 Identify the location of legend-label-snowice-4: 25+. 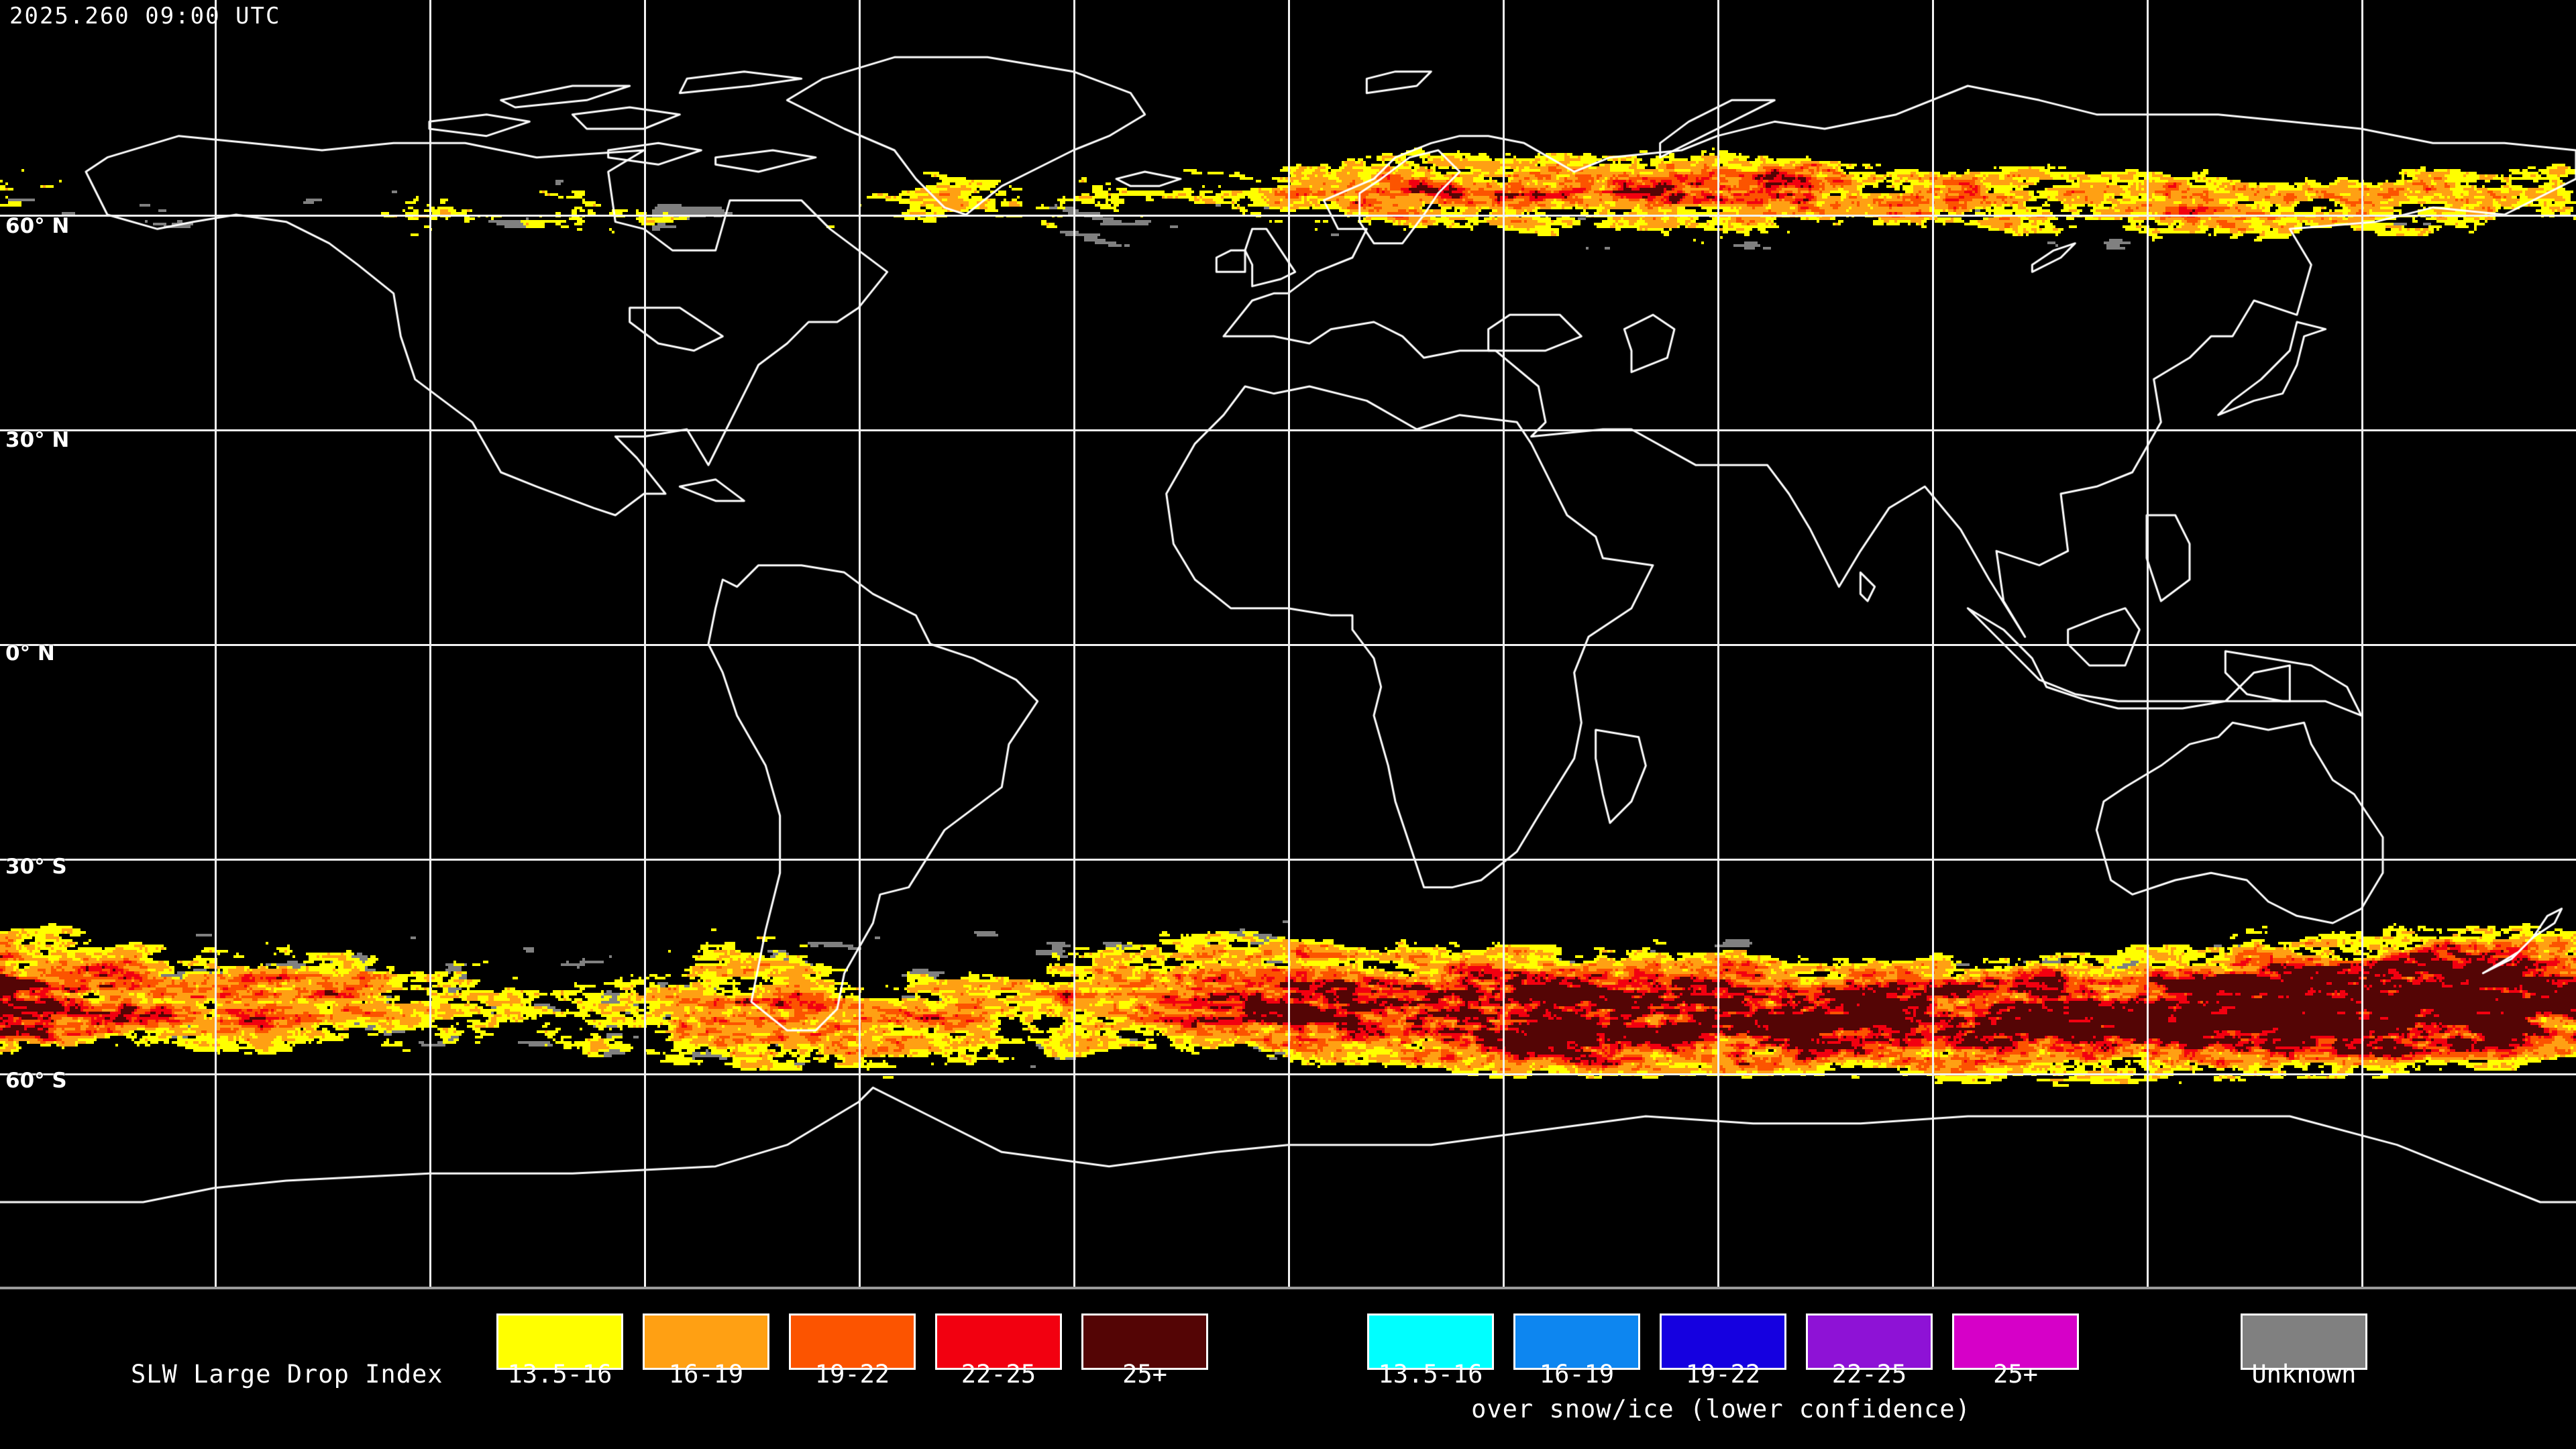
(2015, 1374).